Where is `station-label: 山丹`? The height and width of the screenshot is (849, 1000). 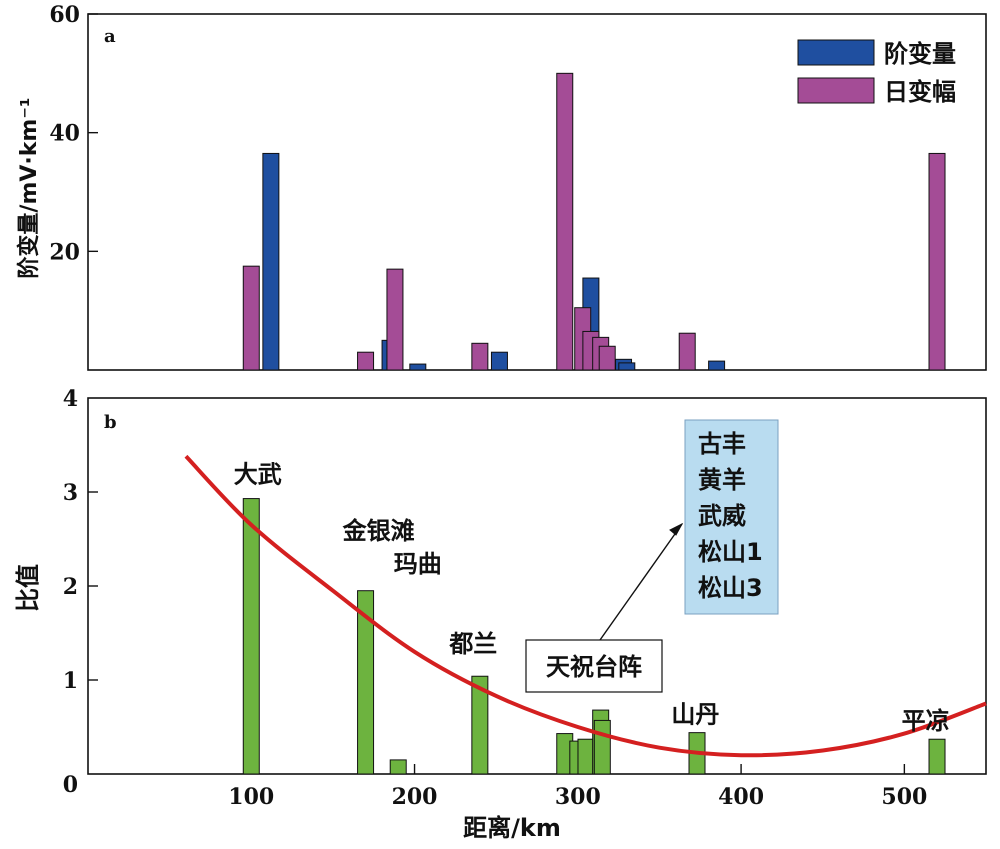 station-label: 山丹 is located at coordinates (695, 714).